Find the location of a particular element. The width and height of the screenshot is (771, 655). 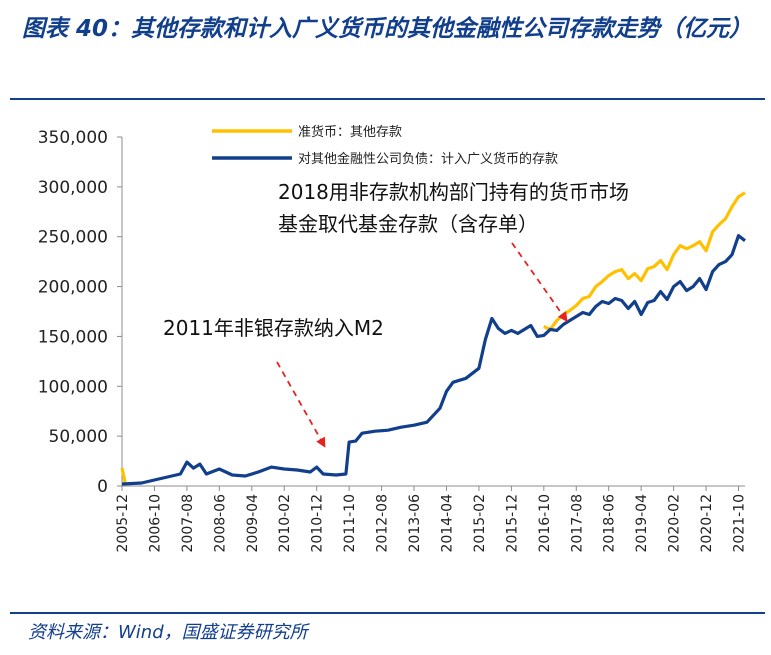

x-tick-label: 2012-08 is located at coordinates (383, 523).